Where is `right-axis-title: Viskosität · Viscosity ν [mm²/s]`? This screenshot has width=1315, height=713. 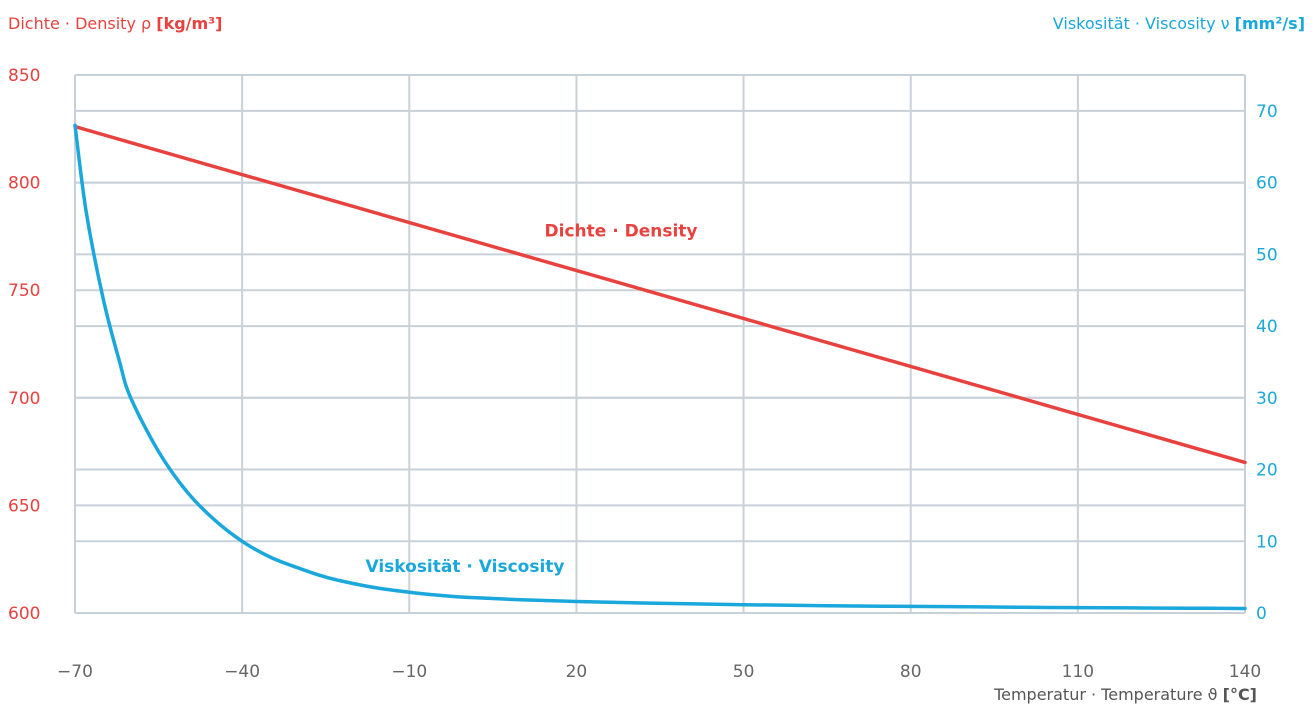
right-axis-title: Viskosität · Viscosity ν [mm²/s] is located at coordinates (1179, 23).